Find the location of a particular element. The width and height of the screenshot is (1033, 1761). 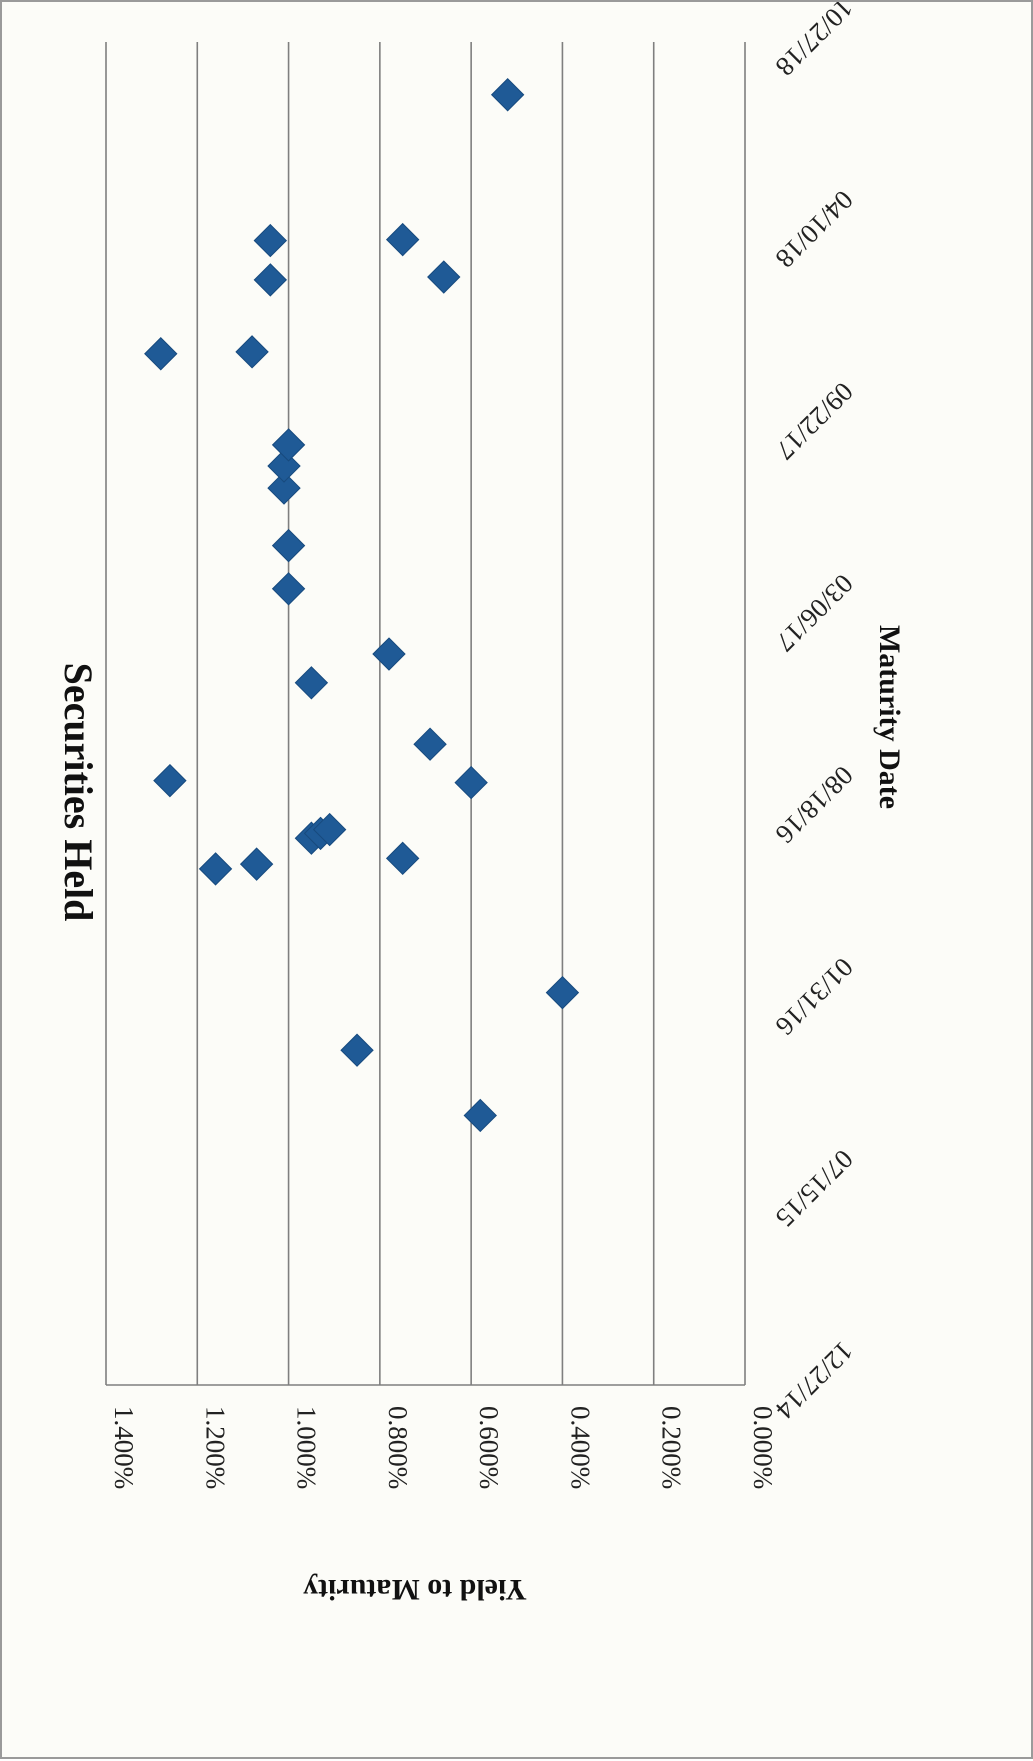

y-tick-label: 1.000% is located at coordinates (307, 1447).